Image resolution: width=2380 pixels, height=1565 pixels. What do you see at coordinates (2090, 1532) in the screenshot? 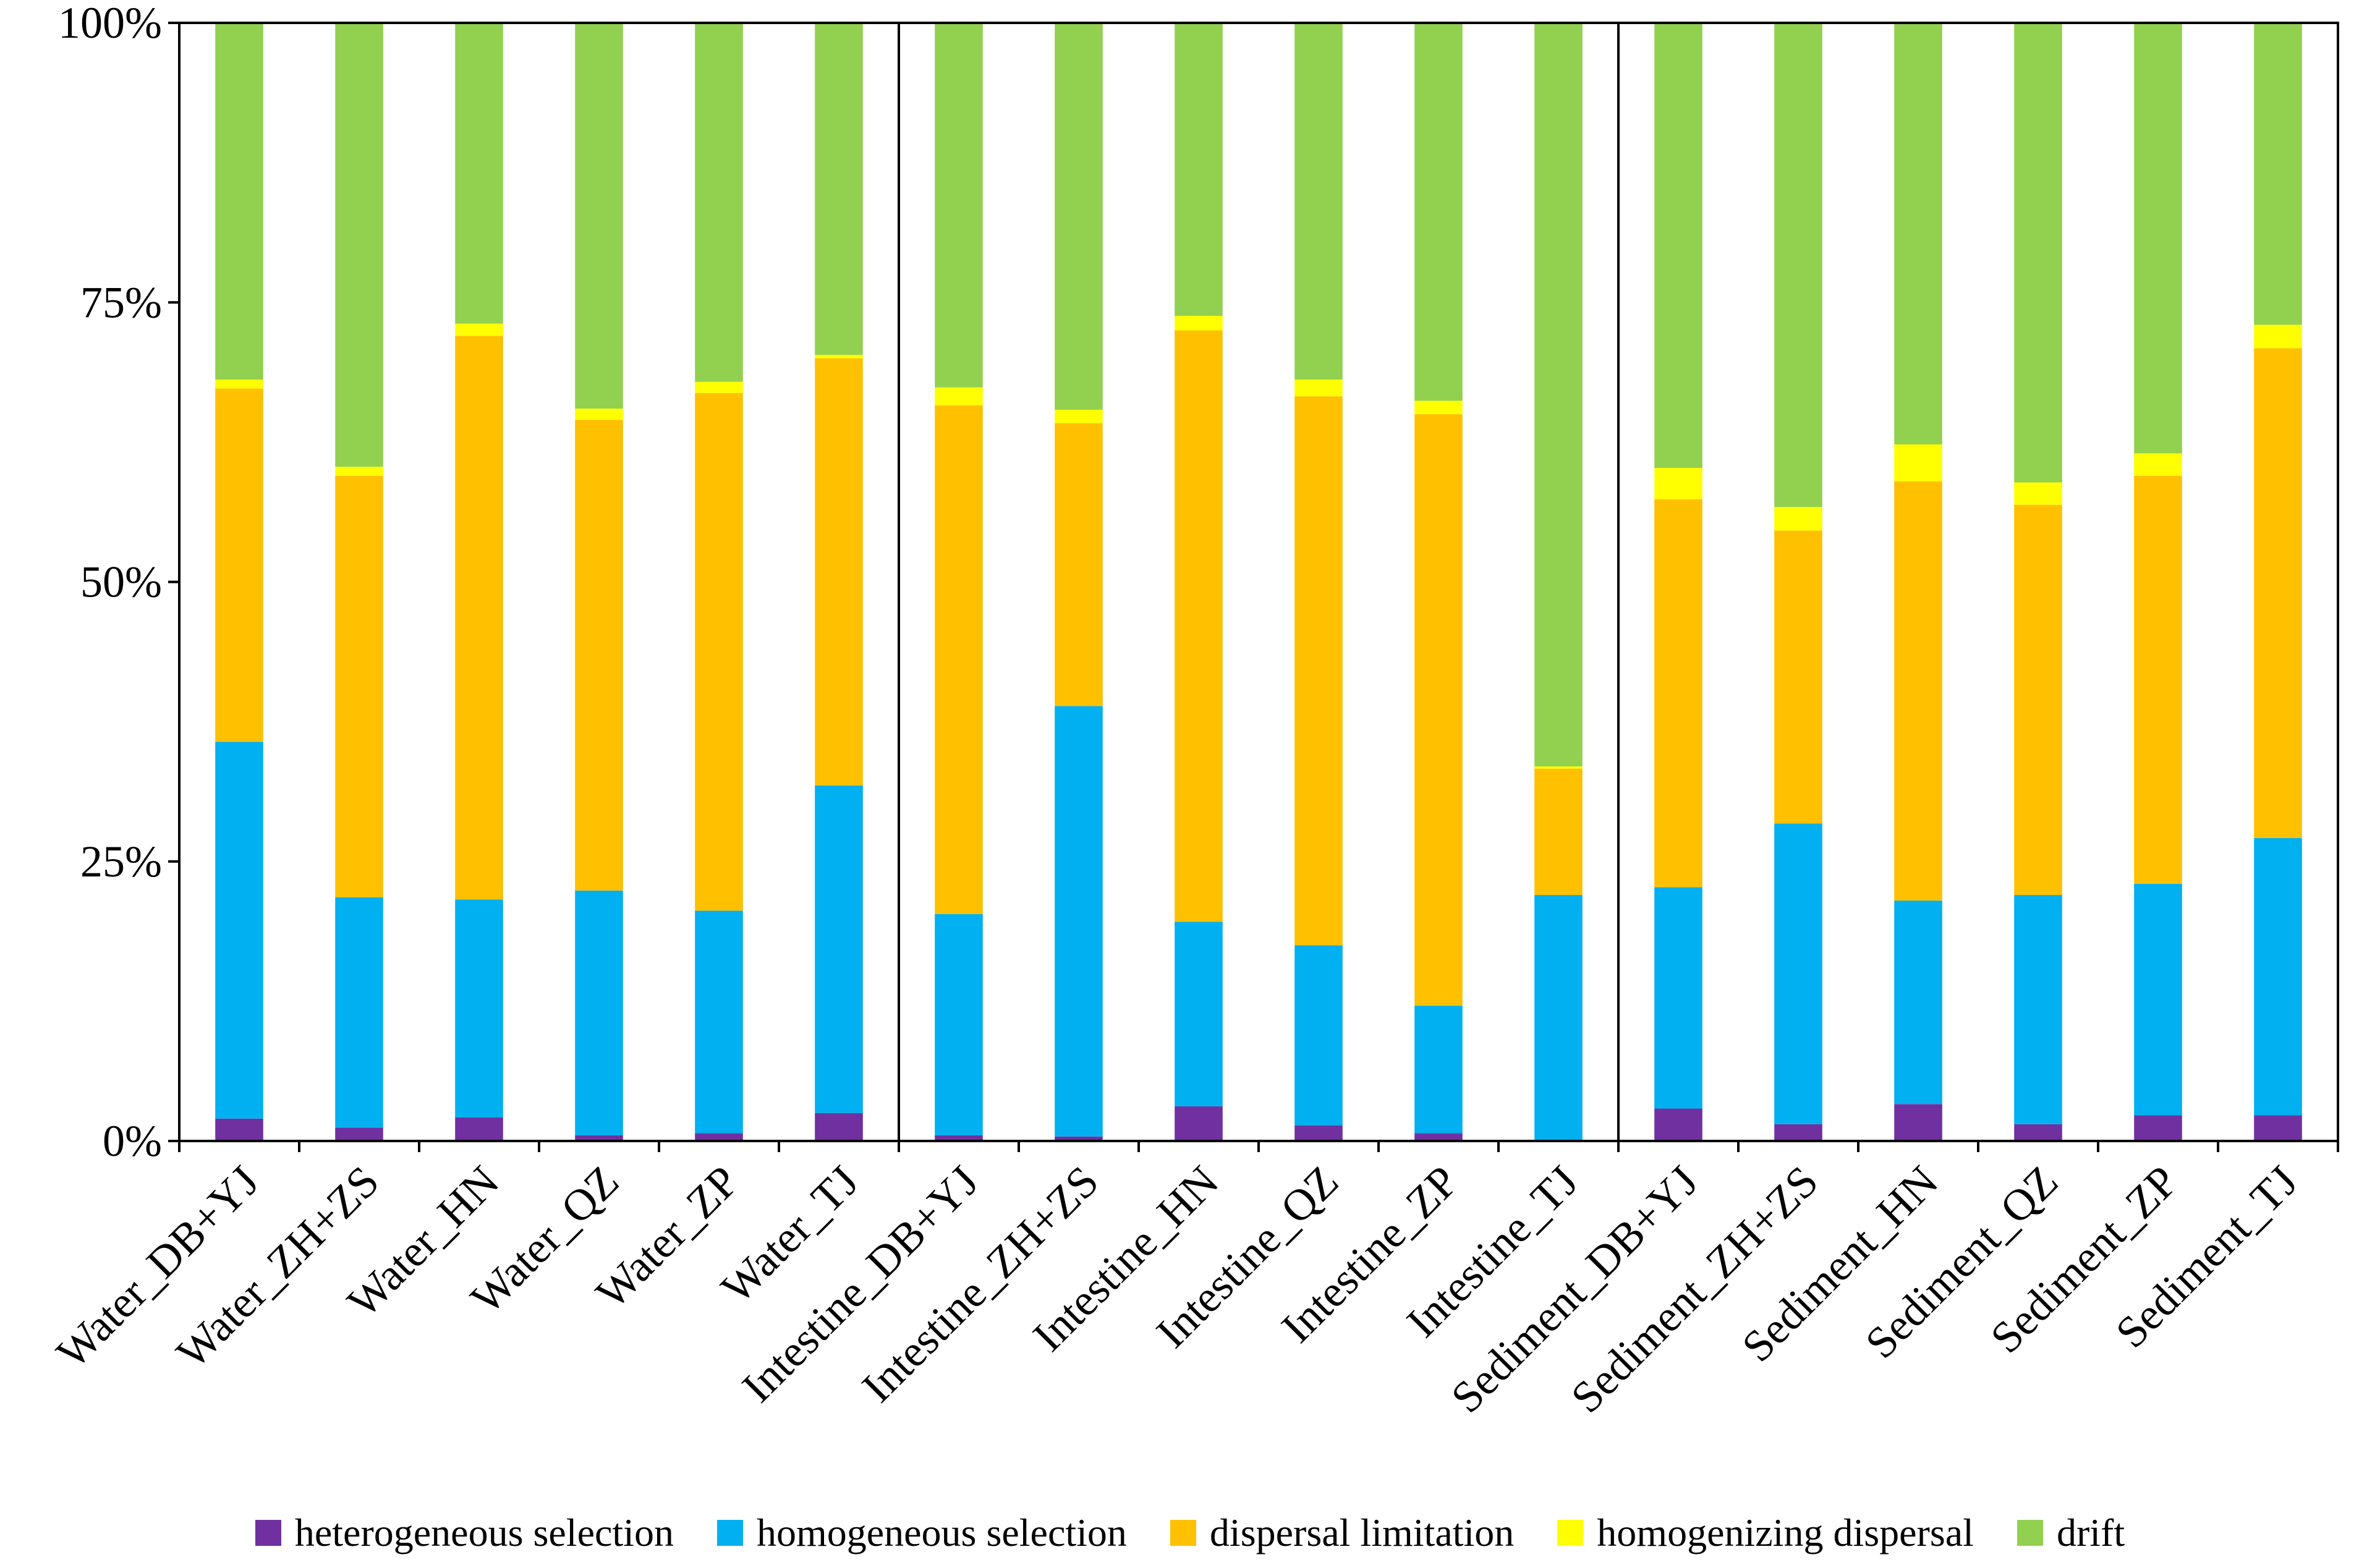
I see `legend-label: drift` at bounding box center [2090, 1532].